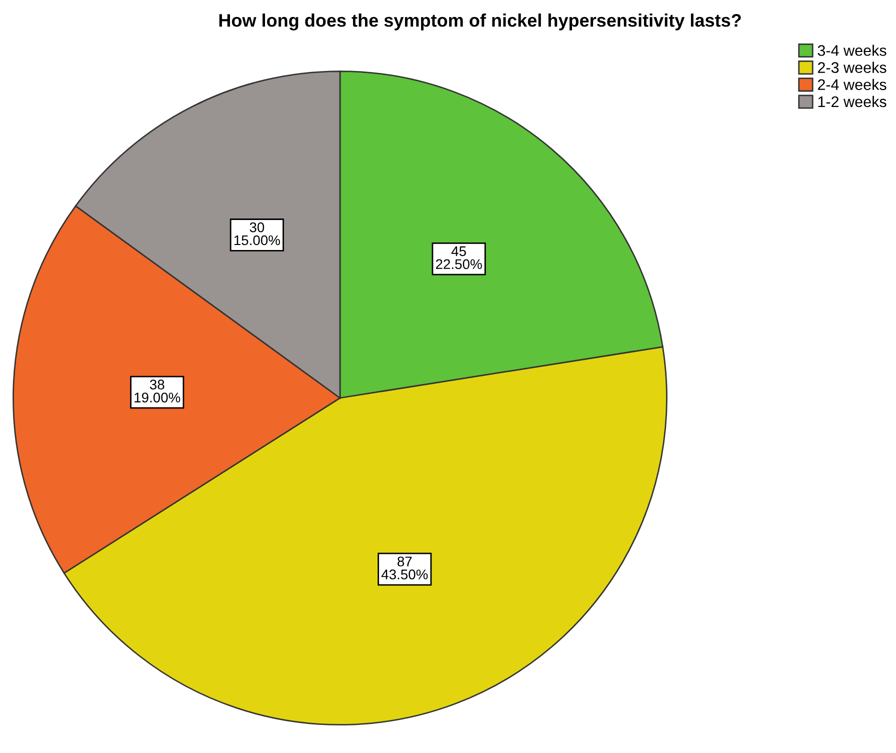 Image resolution: width=896 pixels, height=753 pixels. I want to click on data-label: 38 19.00%, so click(157, 391).